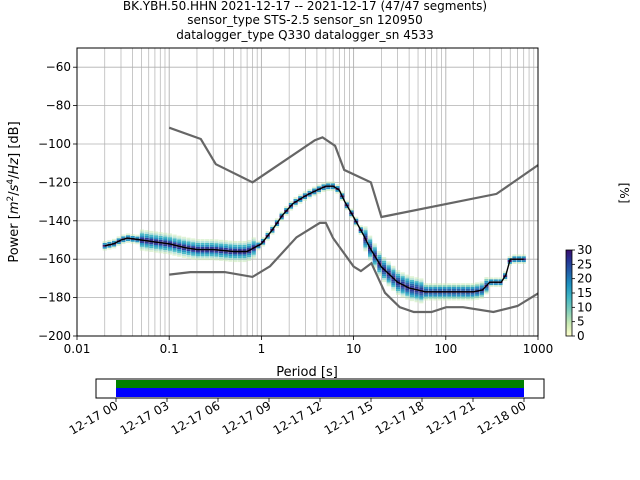 This screenshot has height=480, width=640. Describe the element at coordinates (354, 267) in the screenshot. I see `low-noise-model-line` at that location.